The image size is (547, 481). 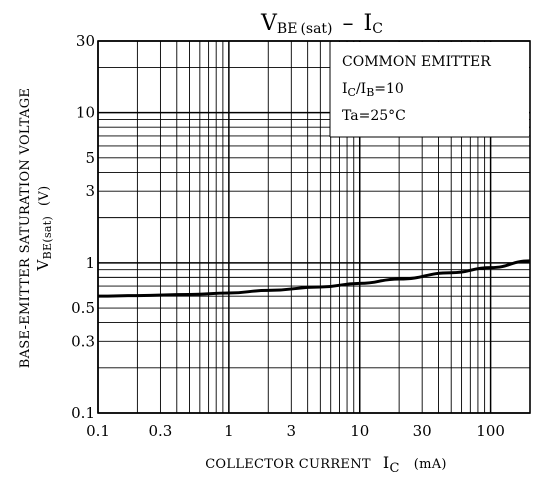 I want to click on y-axis-label-line2: VBE(sat)(V), so click(x=44, y=229).